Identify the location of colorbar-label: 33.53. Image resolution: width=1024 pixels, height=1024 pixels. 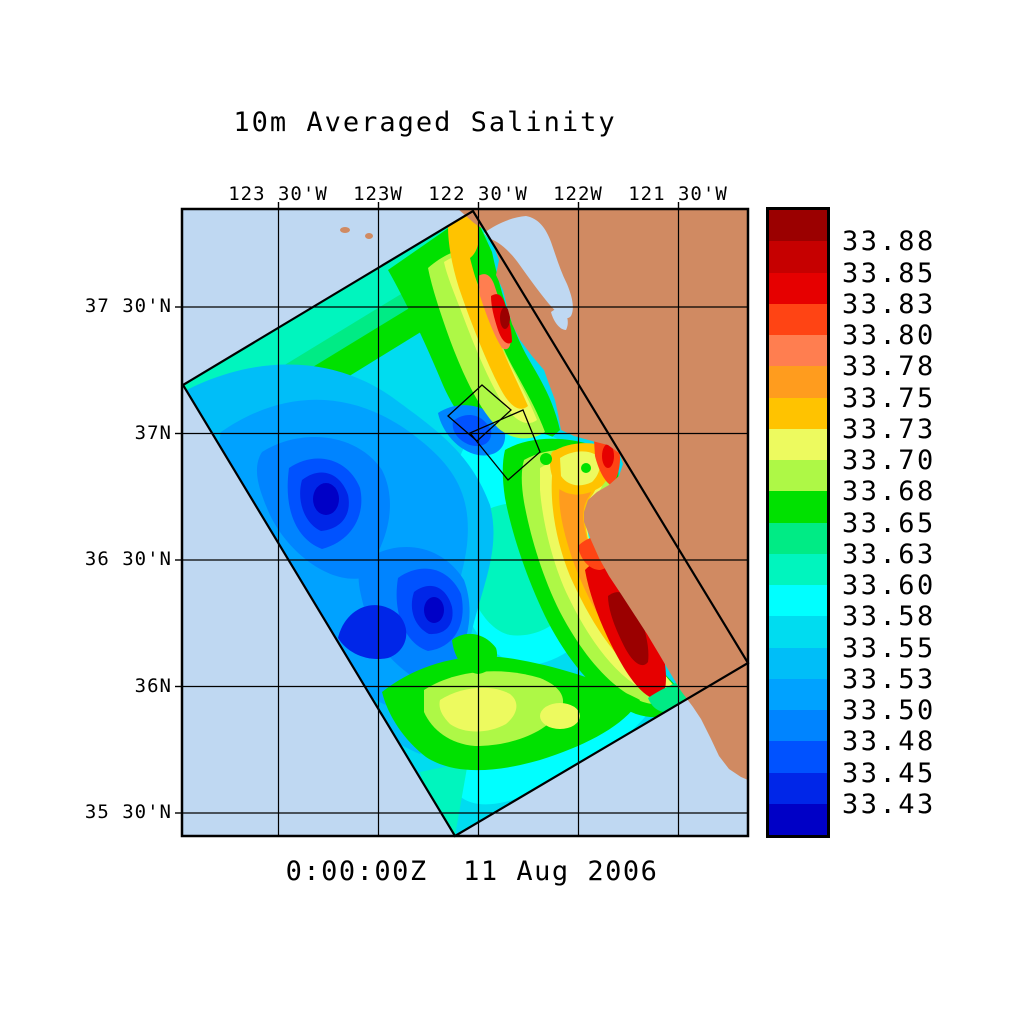
(889, 679).